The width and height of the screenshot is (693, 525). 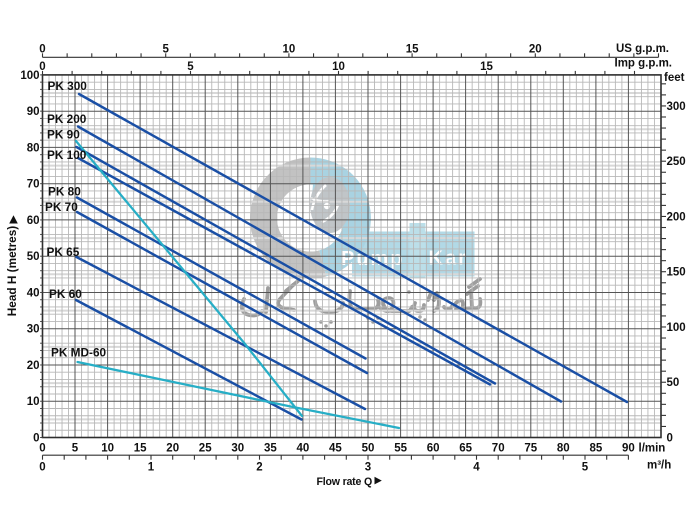 What do you see at coordinates (644, 64) in the screenshot?
I see `svg-text: Imp g.p.m.` at bounding box center [644, 64].